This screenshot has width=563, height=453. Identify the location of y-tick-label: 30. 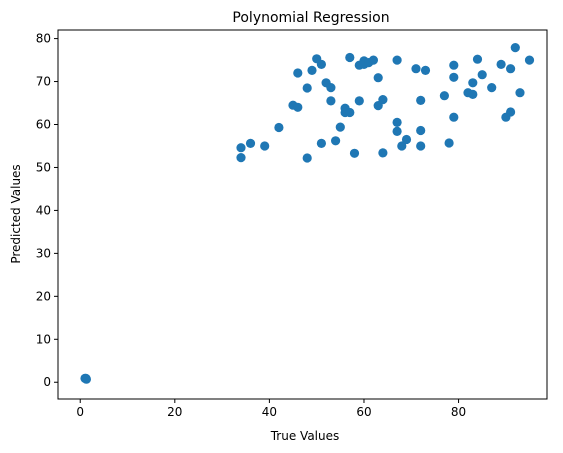
(43, 253).